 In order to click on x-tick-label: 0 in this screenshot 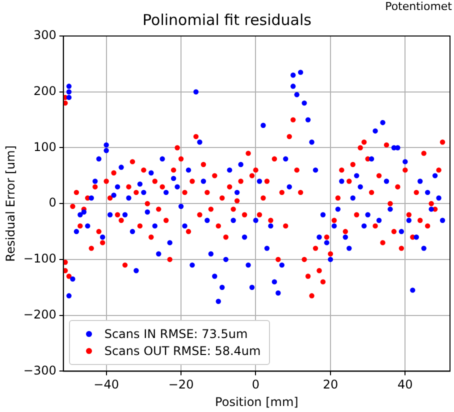, I will do `click(256, 385)`.